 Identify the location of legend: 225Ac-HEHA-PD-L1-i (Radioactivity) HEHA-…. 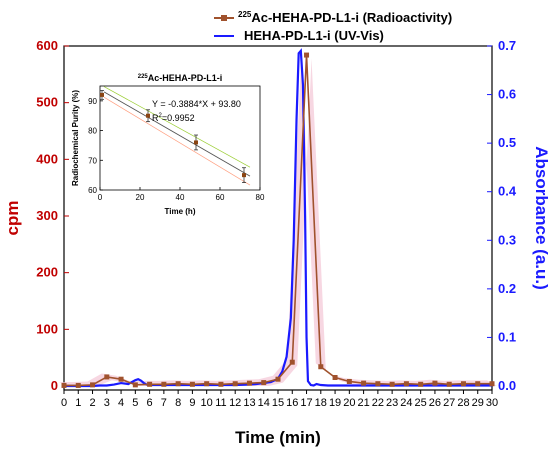
(333, 26).